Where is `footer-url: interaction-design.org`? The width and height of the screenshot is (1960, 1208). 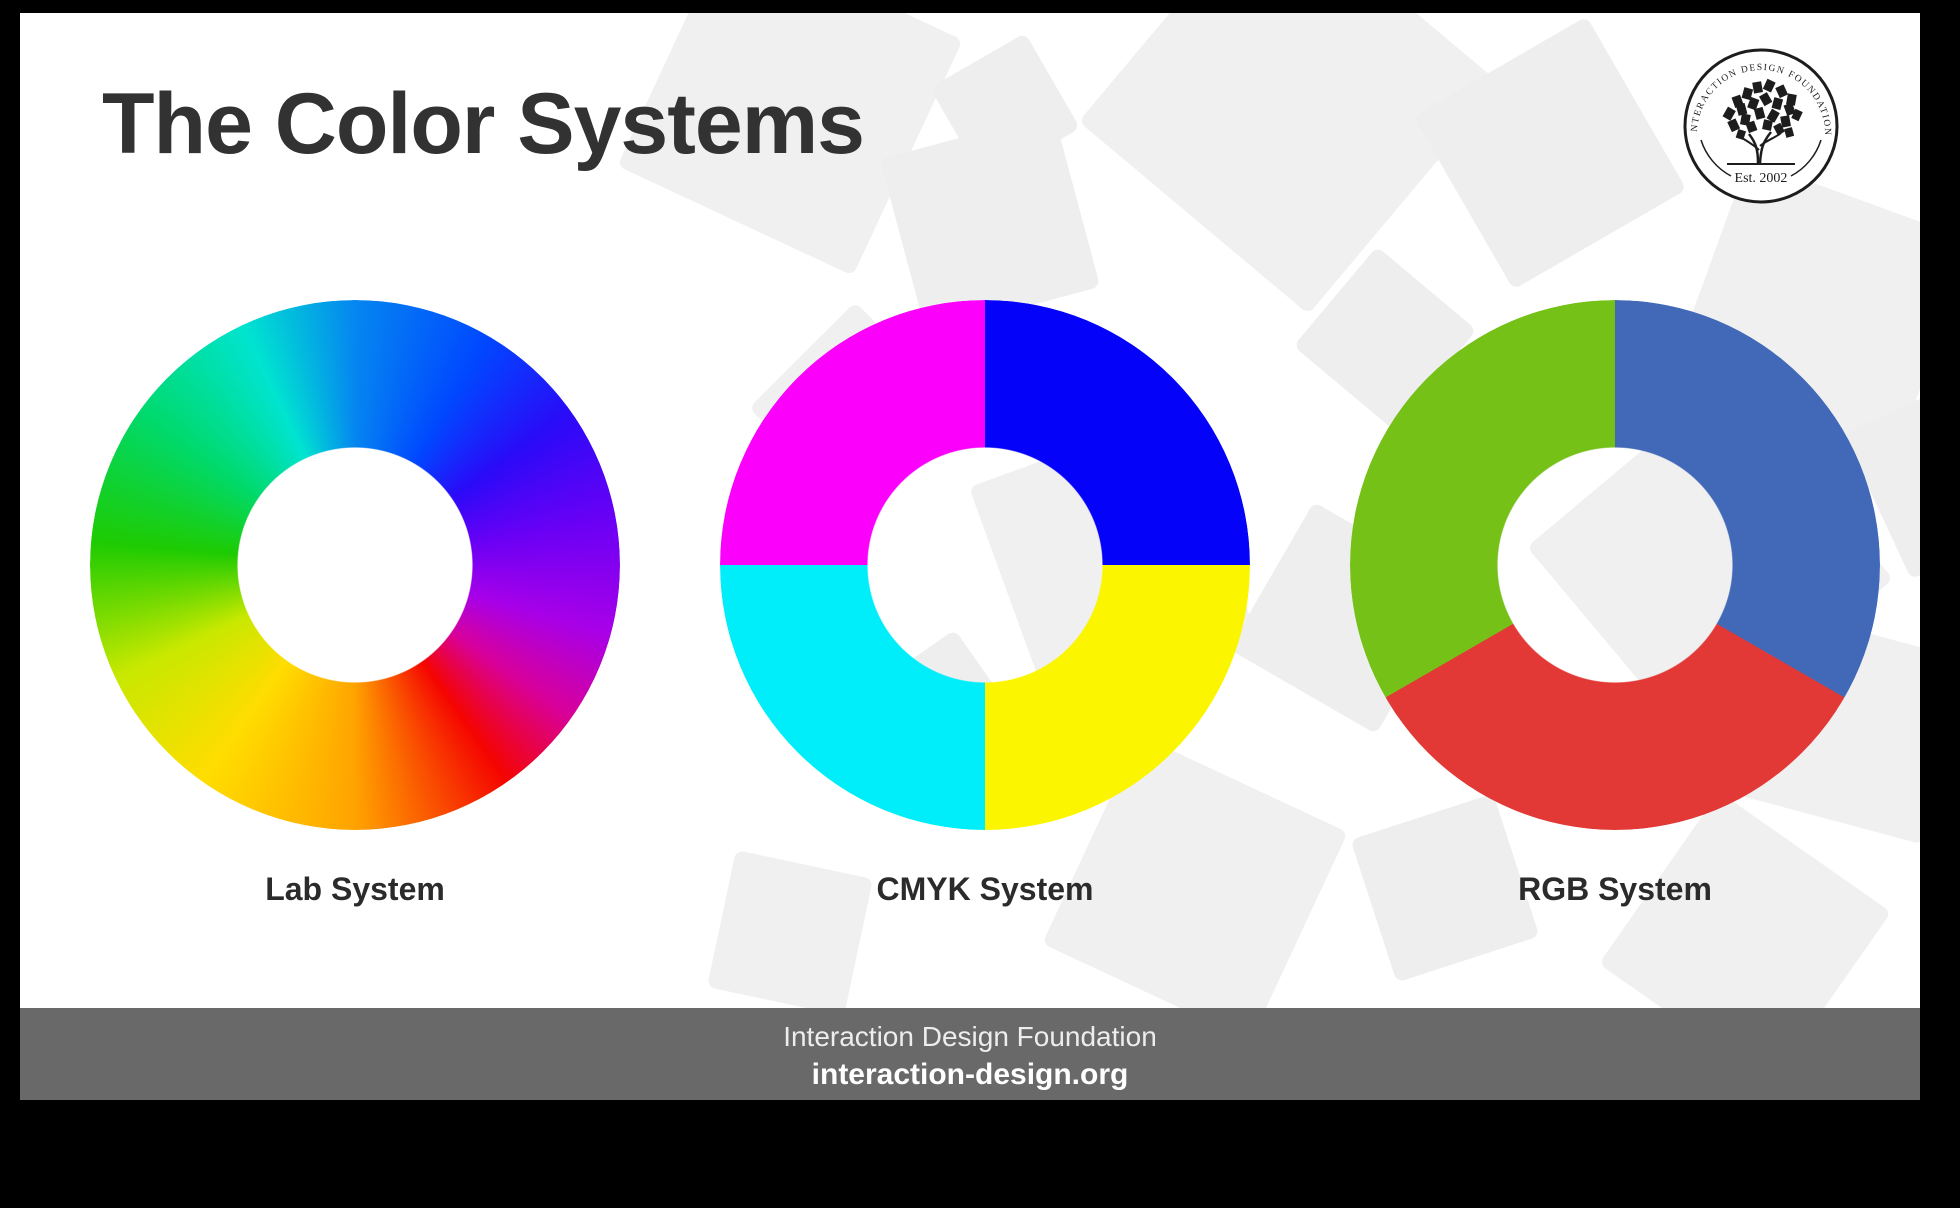
footer-url: interaction-design.org is located at coordinates (970, 1074).